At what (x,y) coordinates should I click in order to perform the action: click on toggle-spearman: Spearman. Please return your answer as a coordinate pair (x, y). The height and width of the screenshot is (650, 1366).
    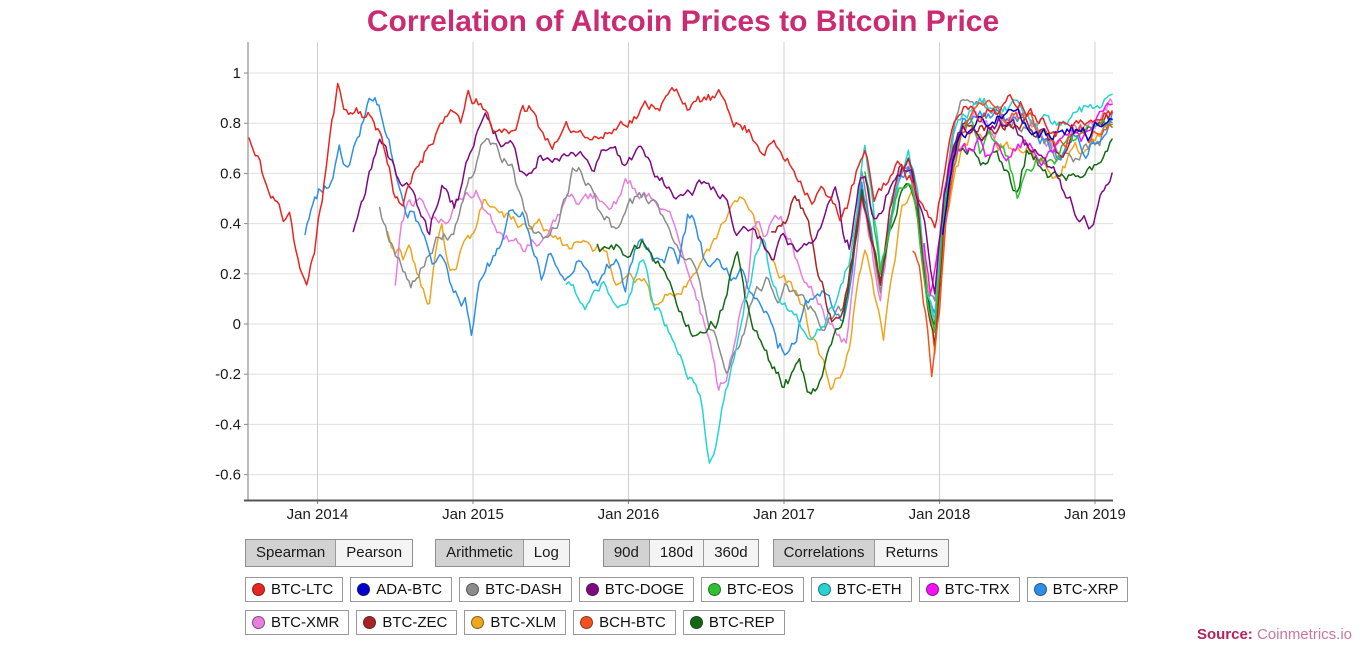
    Looking at the image, I should click on (291, 553).